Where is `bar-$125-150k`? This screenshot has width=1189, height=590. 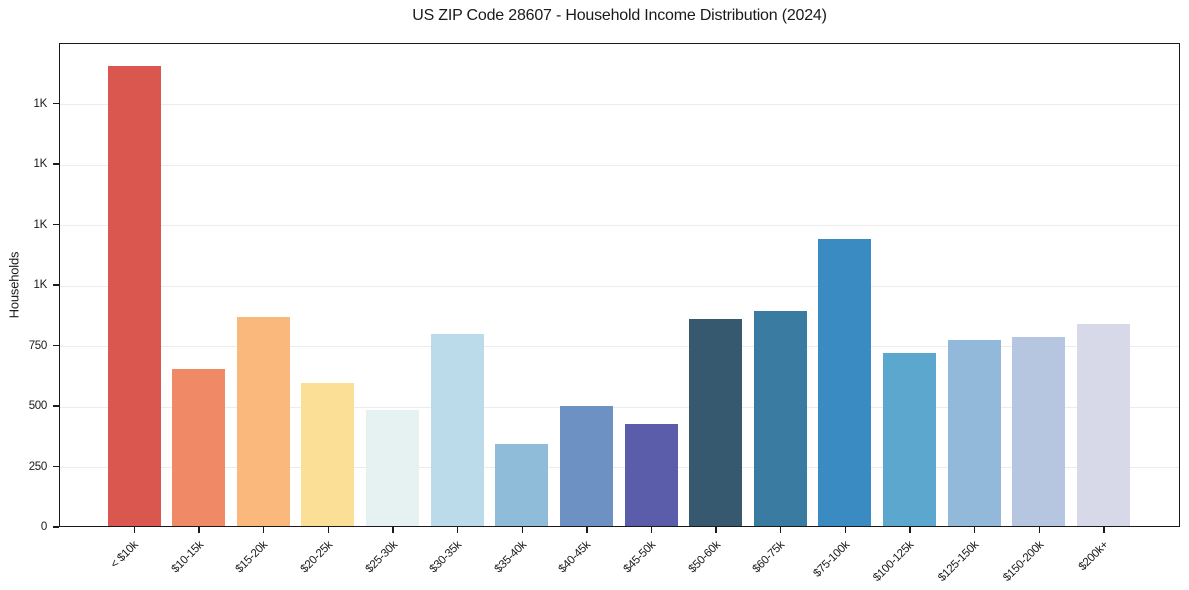
bar-$125-150k is located at coordinates (974, 432).